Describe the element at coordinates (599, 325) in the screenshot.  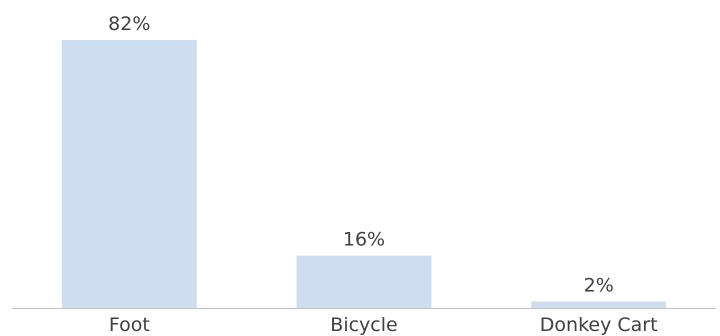
I see `x-tick-label-donkey-cart: Donkey Cart` at that location.